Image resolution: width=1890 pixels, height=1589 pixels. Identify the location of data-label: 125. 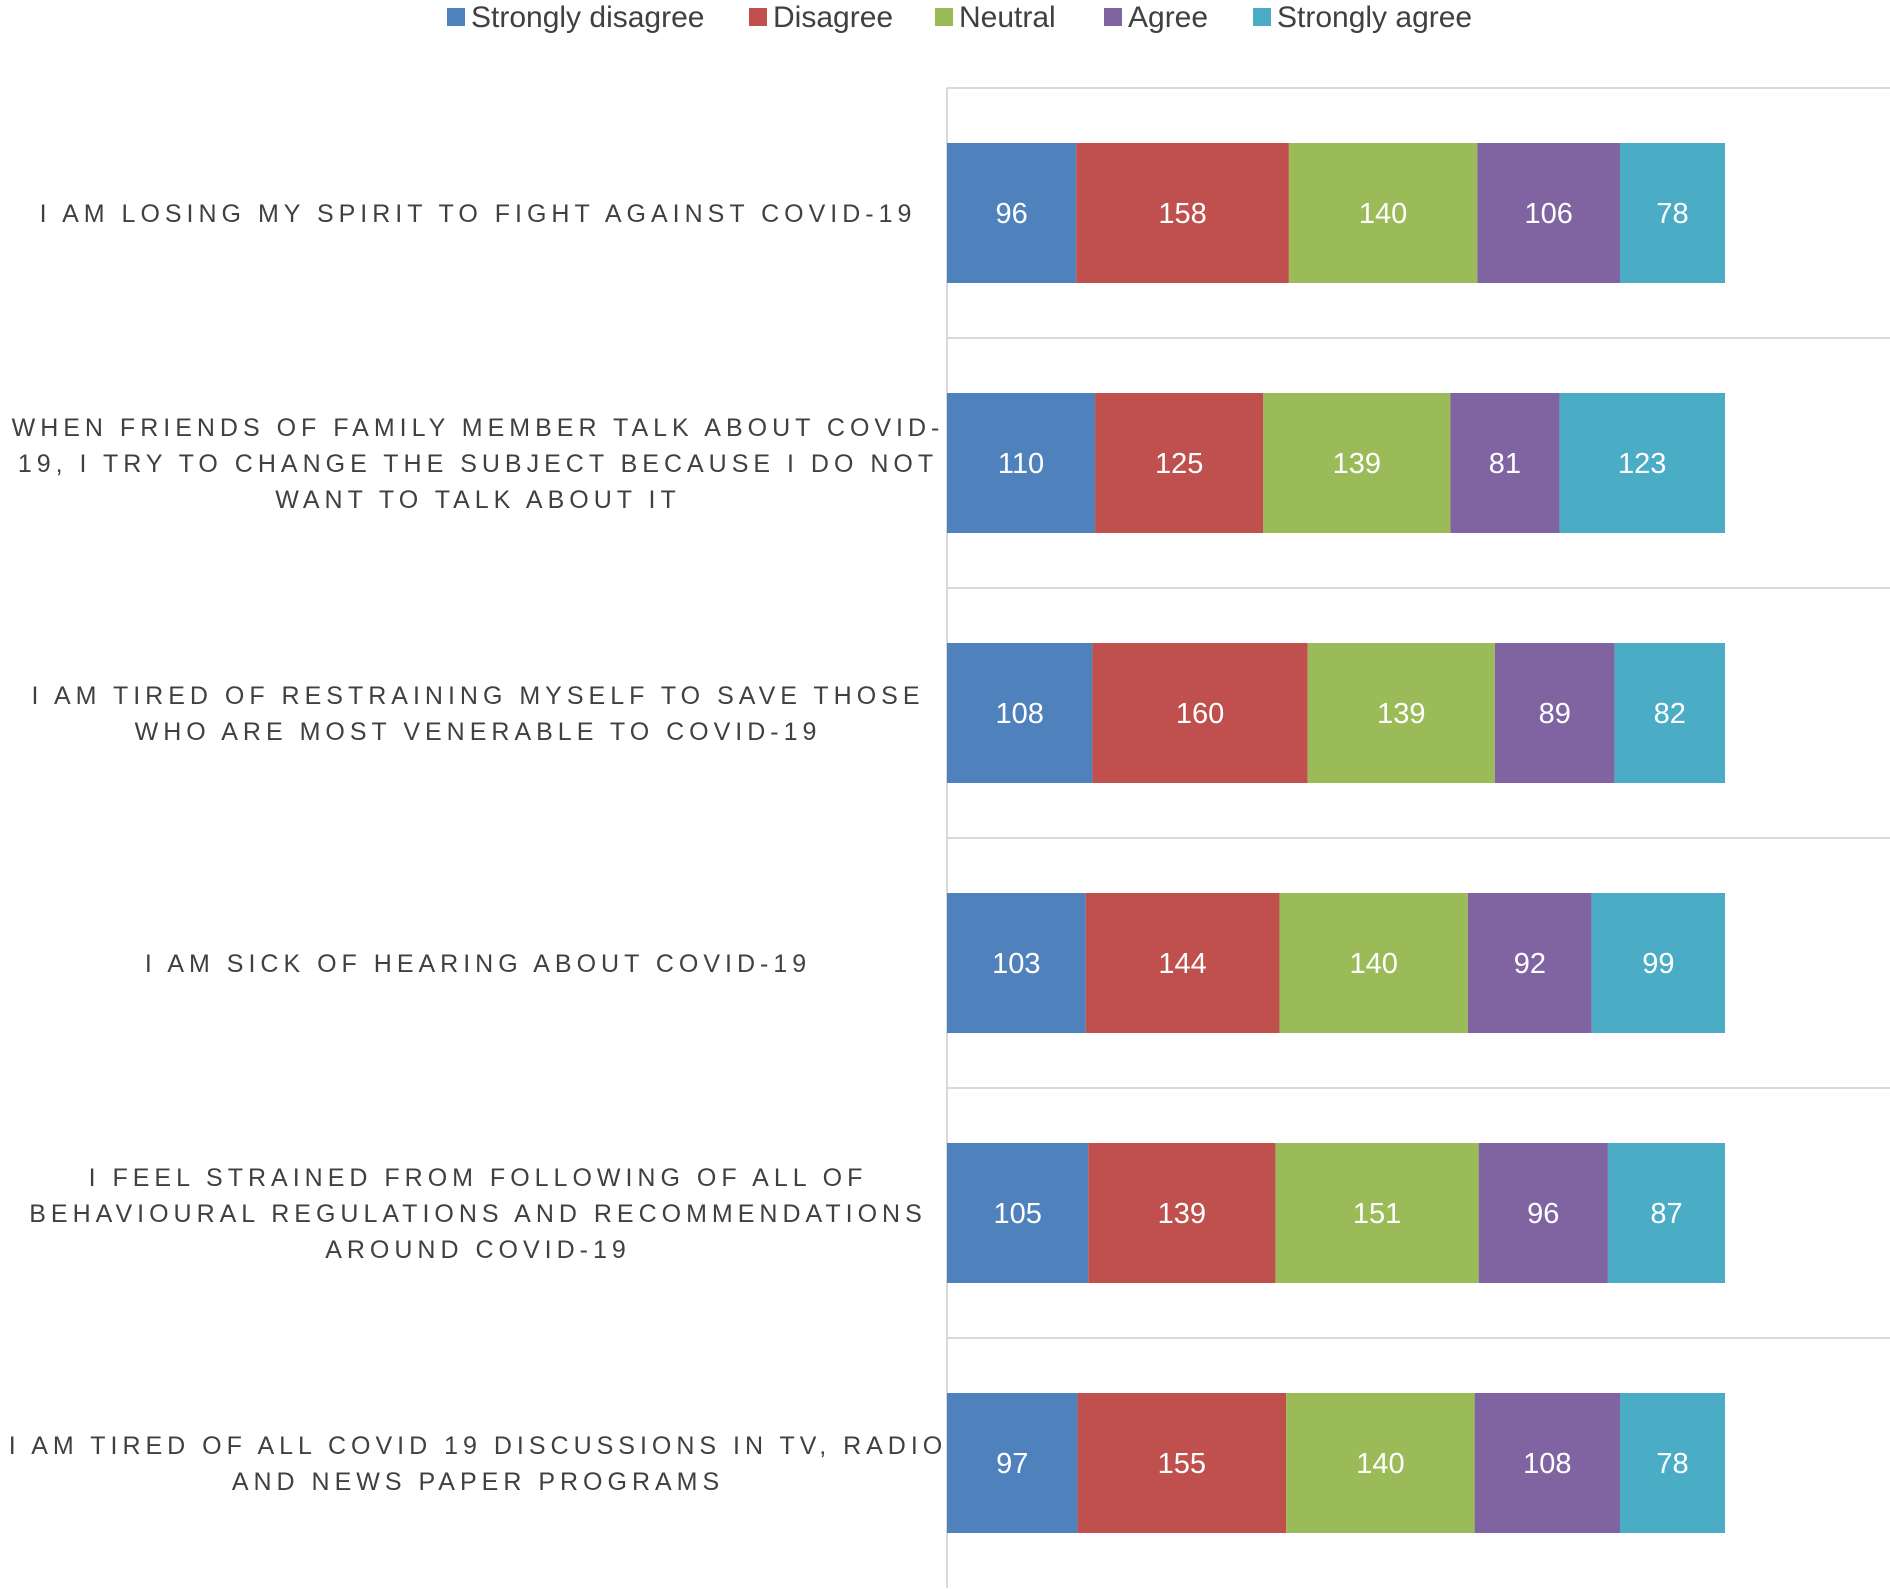
(1179, 464).